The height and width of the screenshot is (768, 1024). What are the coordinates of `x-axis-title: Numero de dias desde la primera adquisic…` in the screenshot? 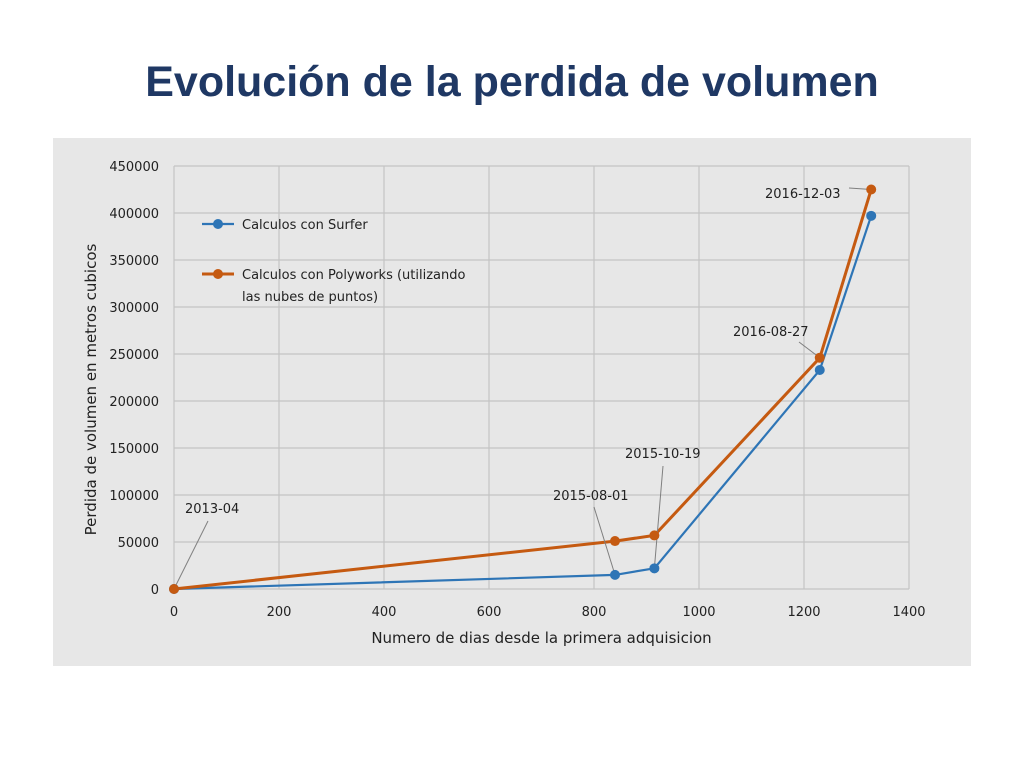 It's located at (541, 638).